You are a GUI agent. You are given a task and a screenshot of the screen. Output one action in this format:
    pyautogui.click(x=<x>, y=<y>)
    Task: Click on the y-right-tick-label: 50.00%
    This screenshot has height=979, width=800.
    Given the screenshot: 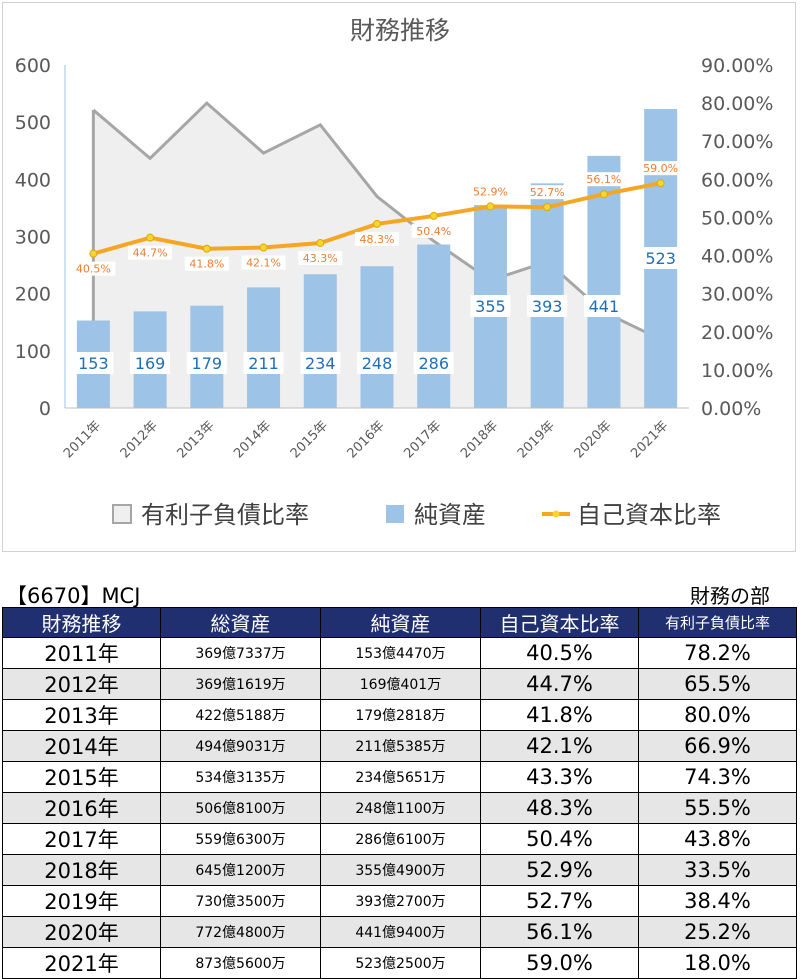 What is the action you would take?
    pyautogui.click(x=737, y=218)
    